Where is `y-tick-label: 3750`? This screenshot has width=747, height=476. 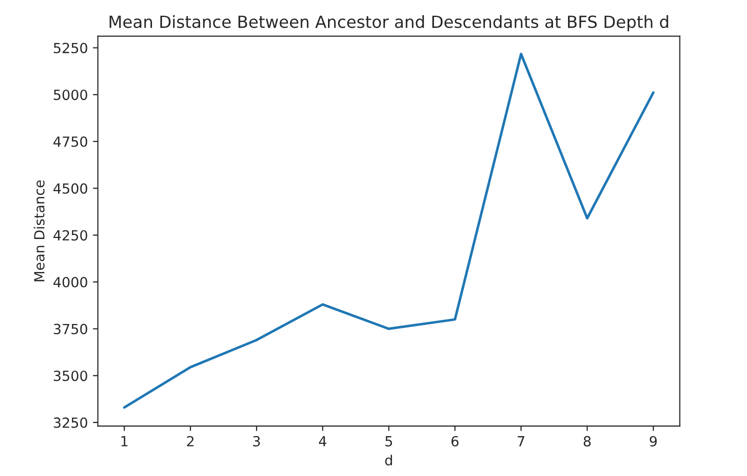
y-tick-label: 3750 is located at coordinates (71, 329).